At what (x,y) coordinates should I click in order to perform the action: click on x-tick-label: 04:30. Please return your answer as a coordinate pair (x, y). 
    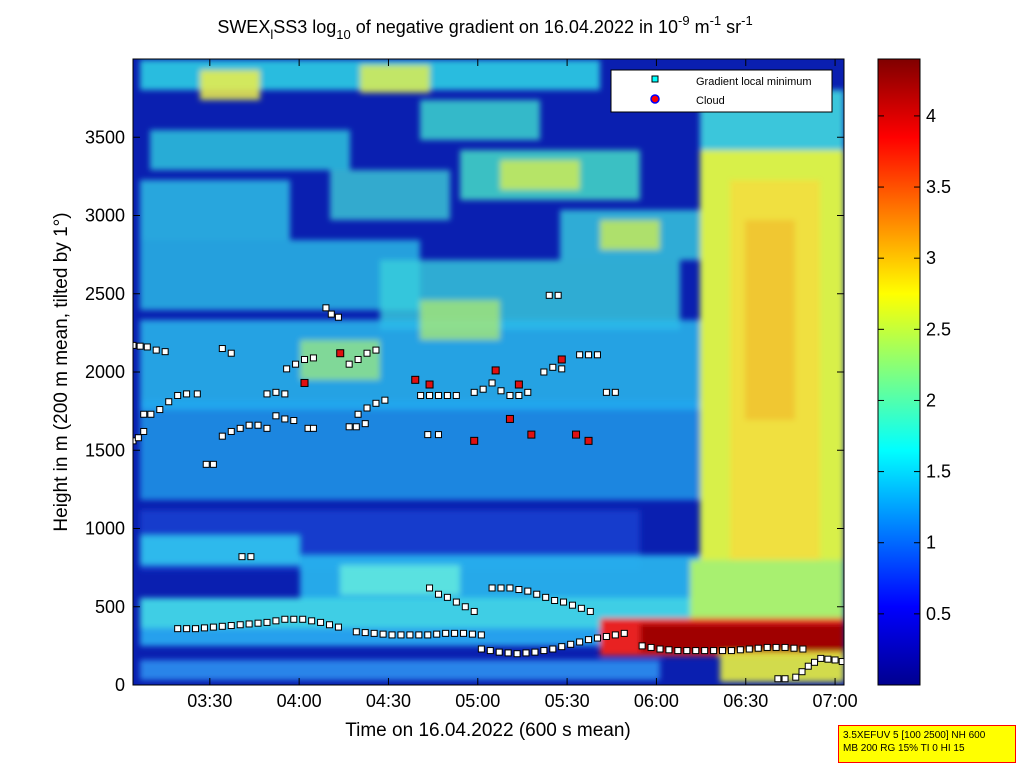
    Looking at the image, I should click on (388, 701).